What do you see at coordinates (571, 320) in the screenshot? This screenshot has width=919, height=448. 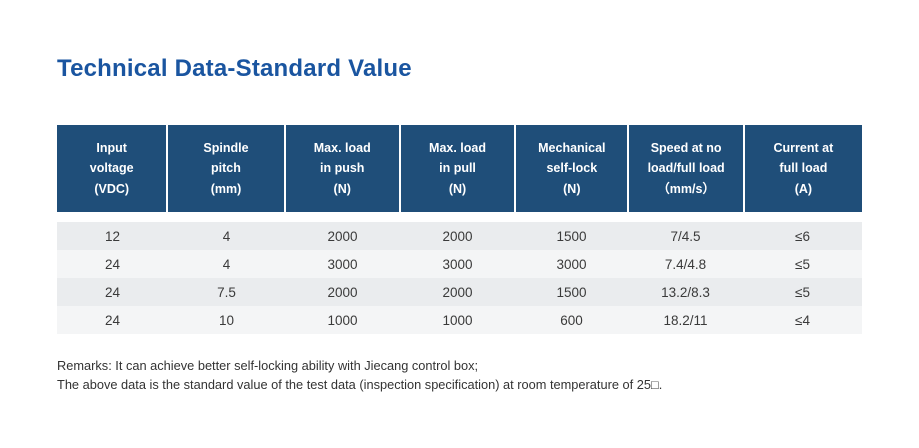 I see `table-cell: 600` at bounding box center [571, 320].